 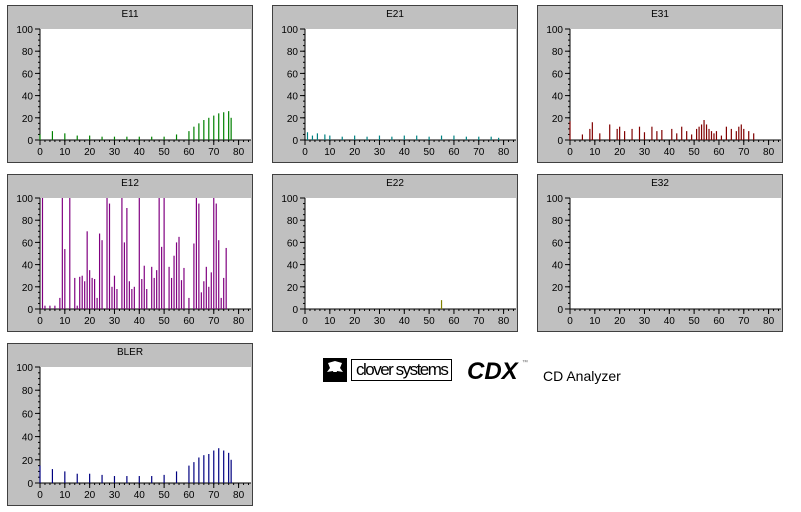 What do you see at coordinates (402, 370) in the screenshot?
I see `logo-text: clover systems` at bounding box center [402, 370].